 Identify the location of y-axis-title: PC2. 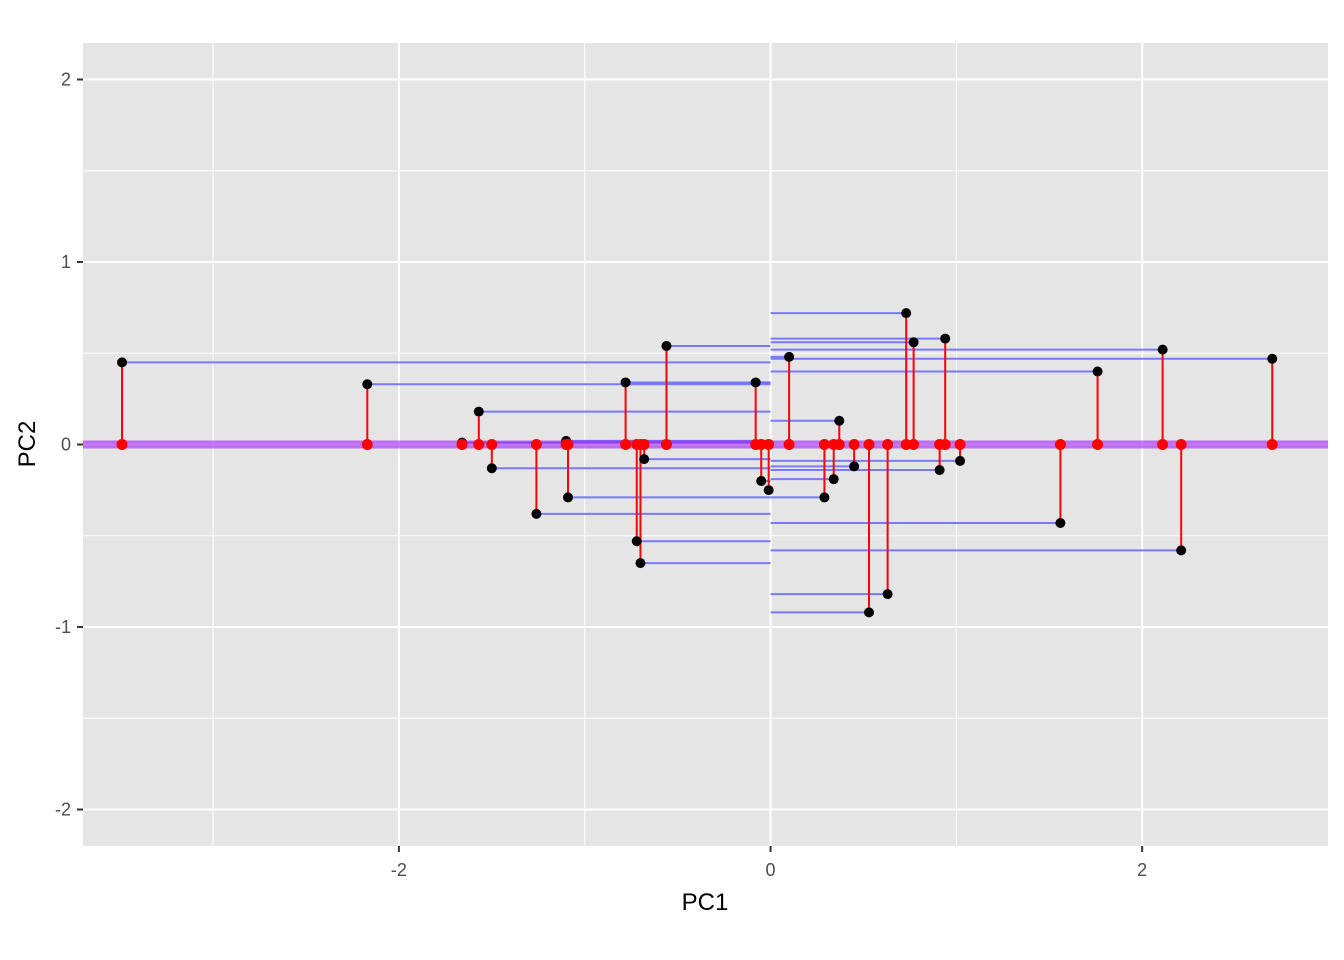
(27, 444).